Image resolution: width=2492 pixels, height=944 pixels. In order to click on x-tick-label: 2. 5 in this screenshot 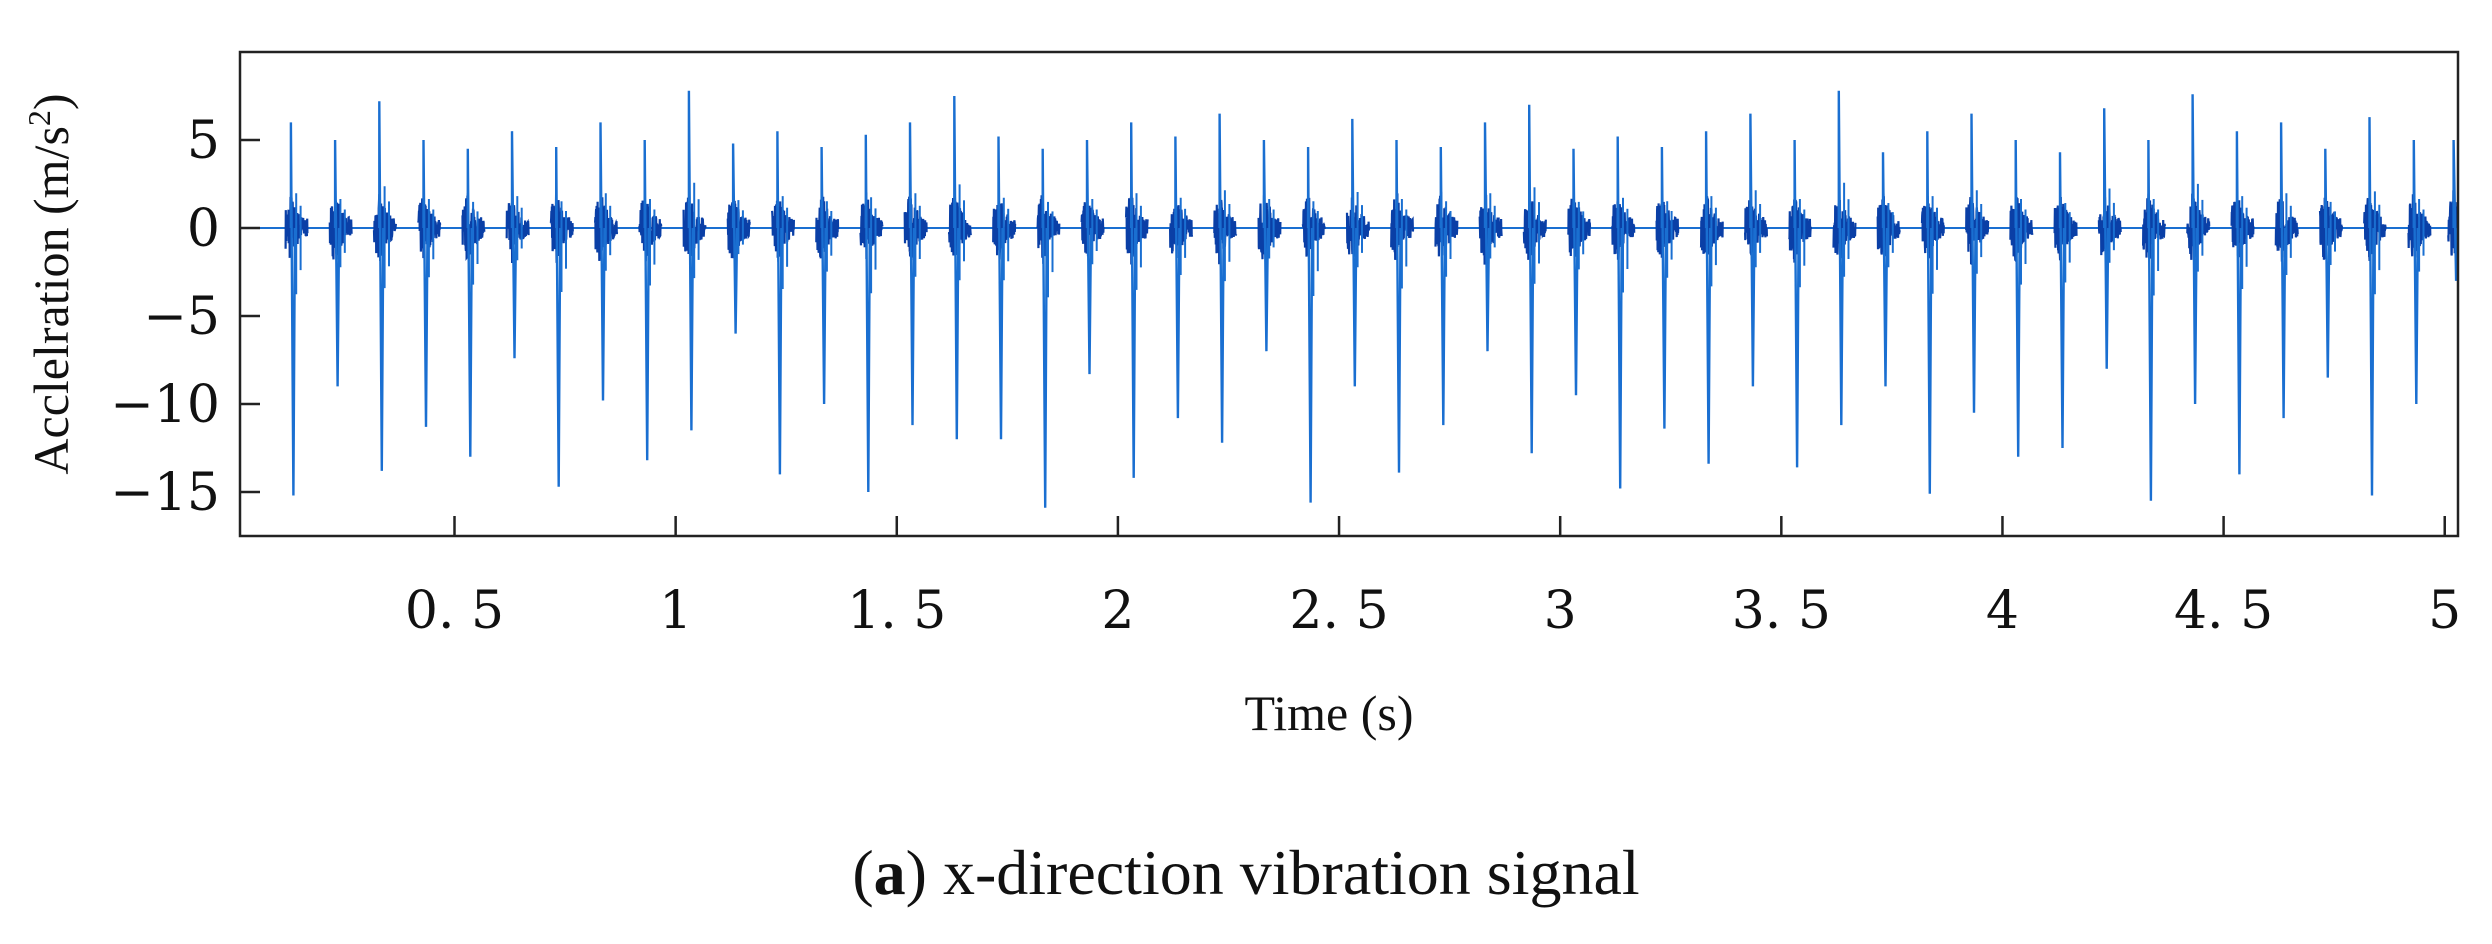, I will do `click(1338, 611)`.